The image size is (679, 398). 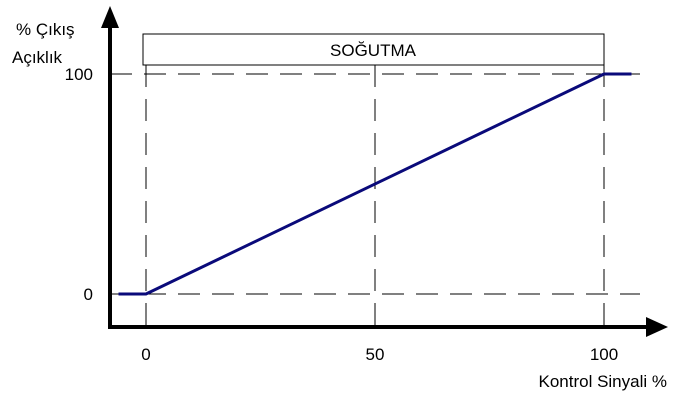 I want to click on x-tick-label-0: 0, so click(x=145, y=354).